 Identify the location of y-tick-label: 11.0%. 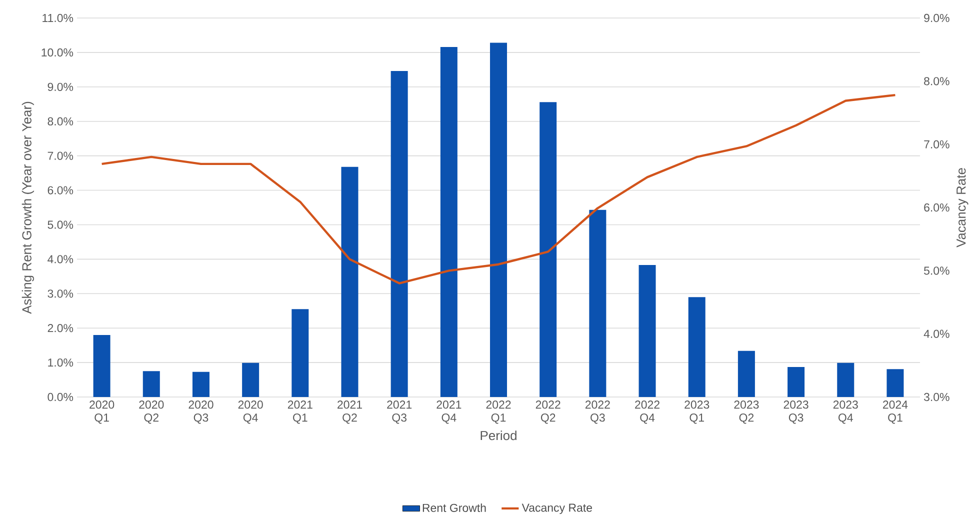
(58, 18).